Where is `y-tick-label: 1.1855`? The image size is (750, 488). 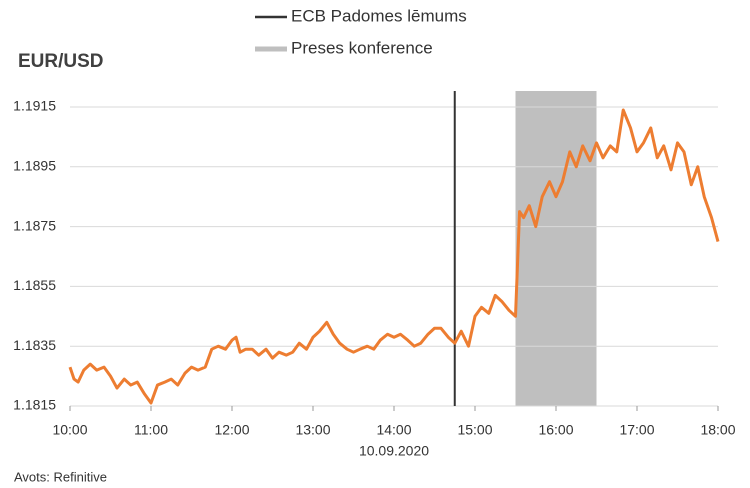
y-tick-label: 1.1855 is located at coordinates (34, 285).